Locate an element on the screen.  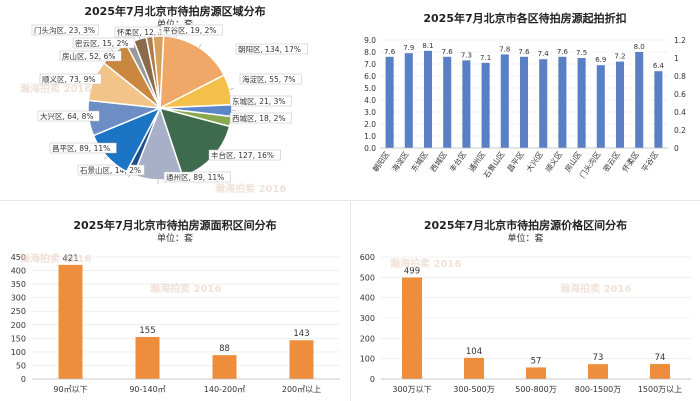
x-tick-label: 丰台区 is located at coordinates (457, 161).